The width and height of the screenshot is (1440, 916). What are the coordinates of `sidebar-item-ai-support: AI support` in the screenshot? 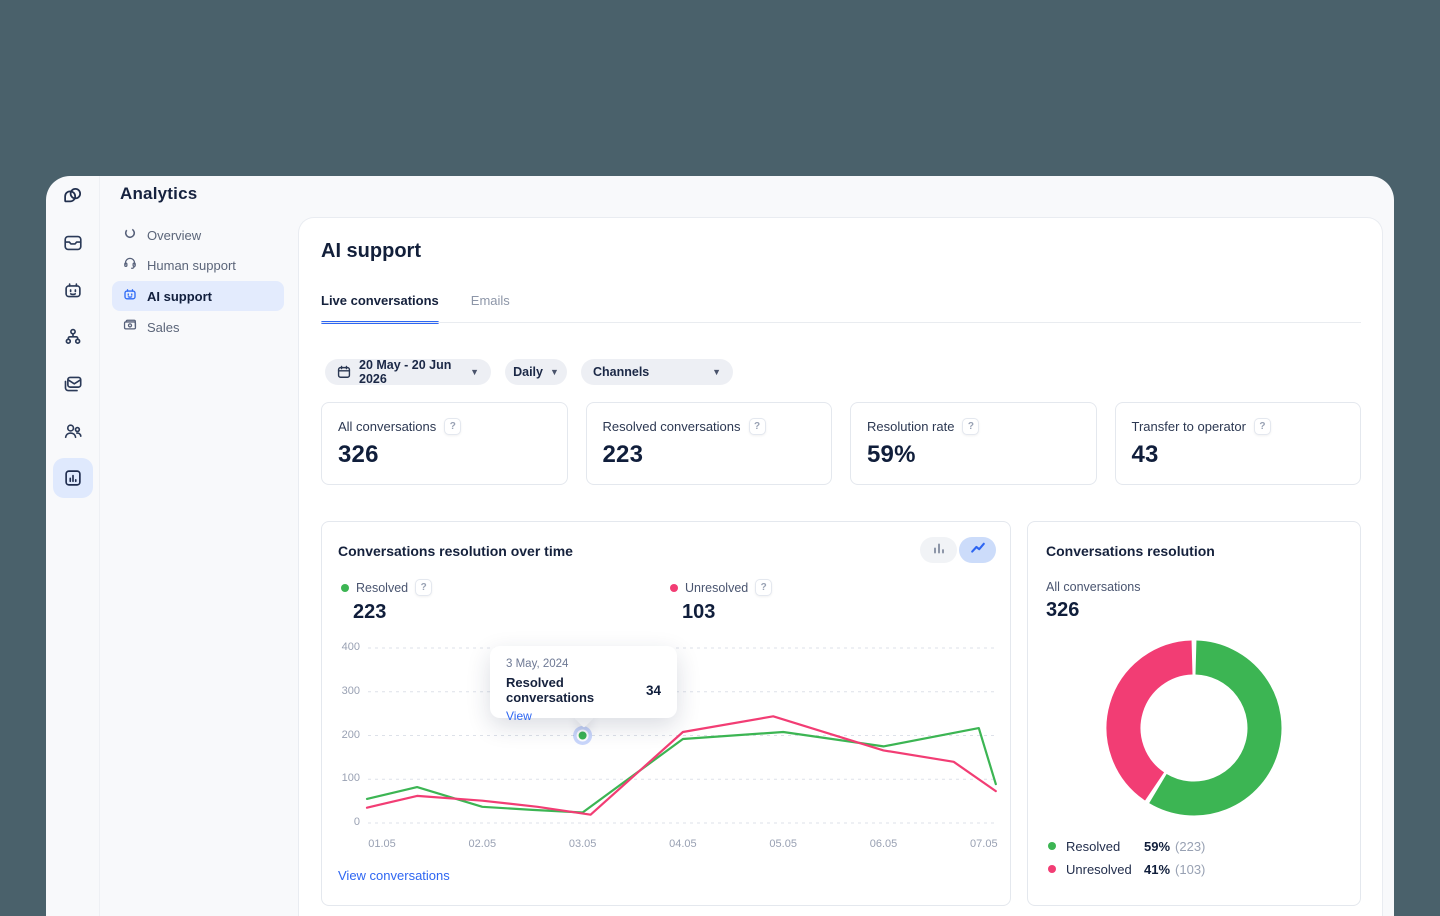 It's located at (198, 296).